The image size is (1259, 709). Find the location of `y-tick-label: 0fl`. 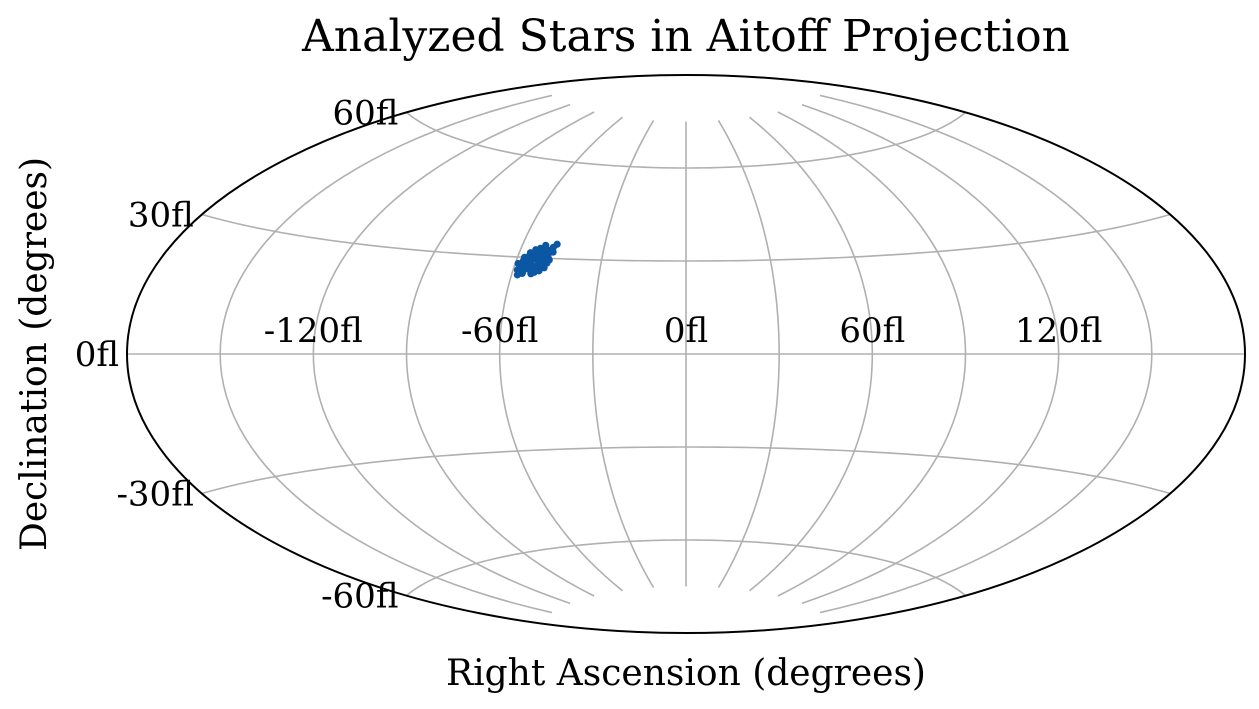

y-tick-label: 0fl is located at coordinates (97, 355).